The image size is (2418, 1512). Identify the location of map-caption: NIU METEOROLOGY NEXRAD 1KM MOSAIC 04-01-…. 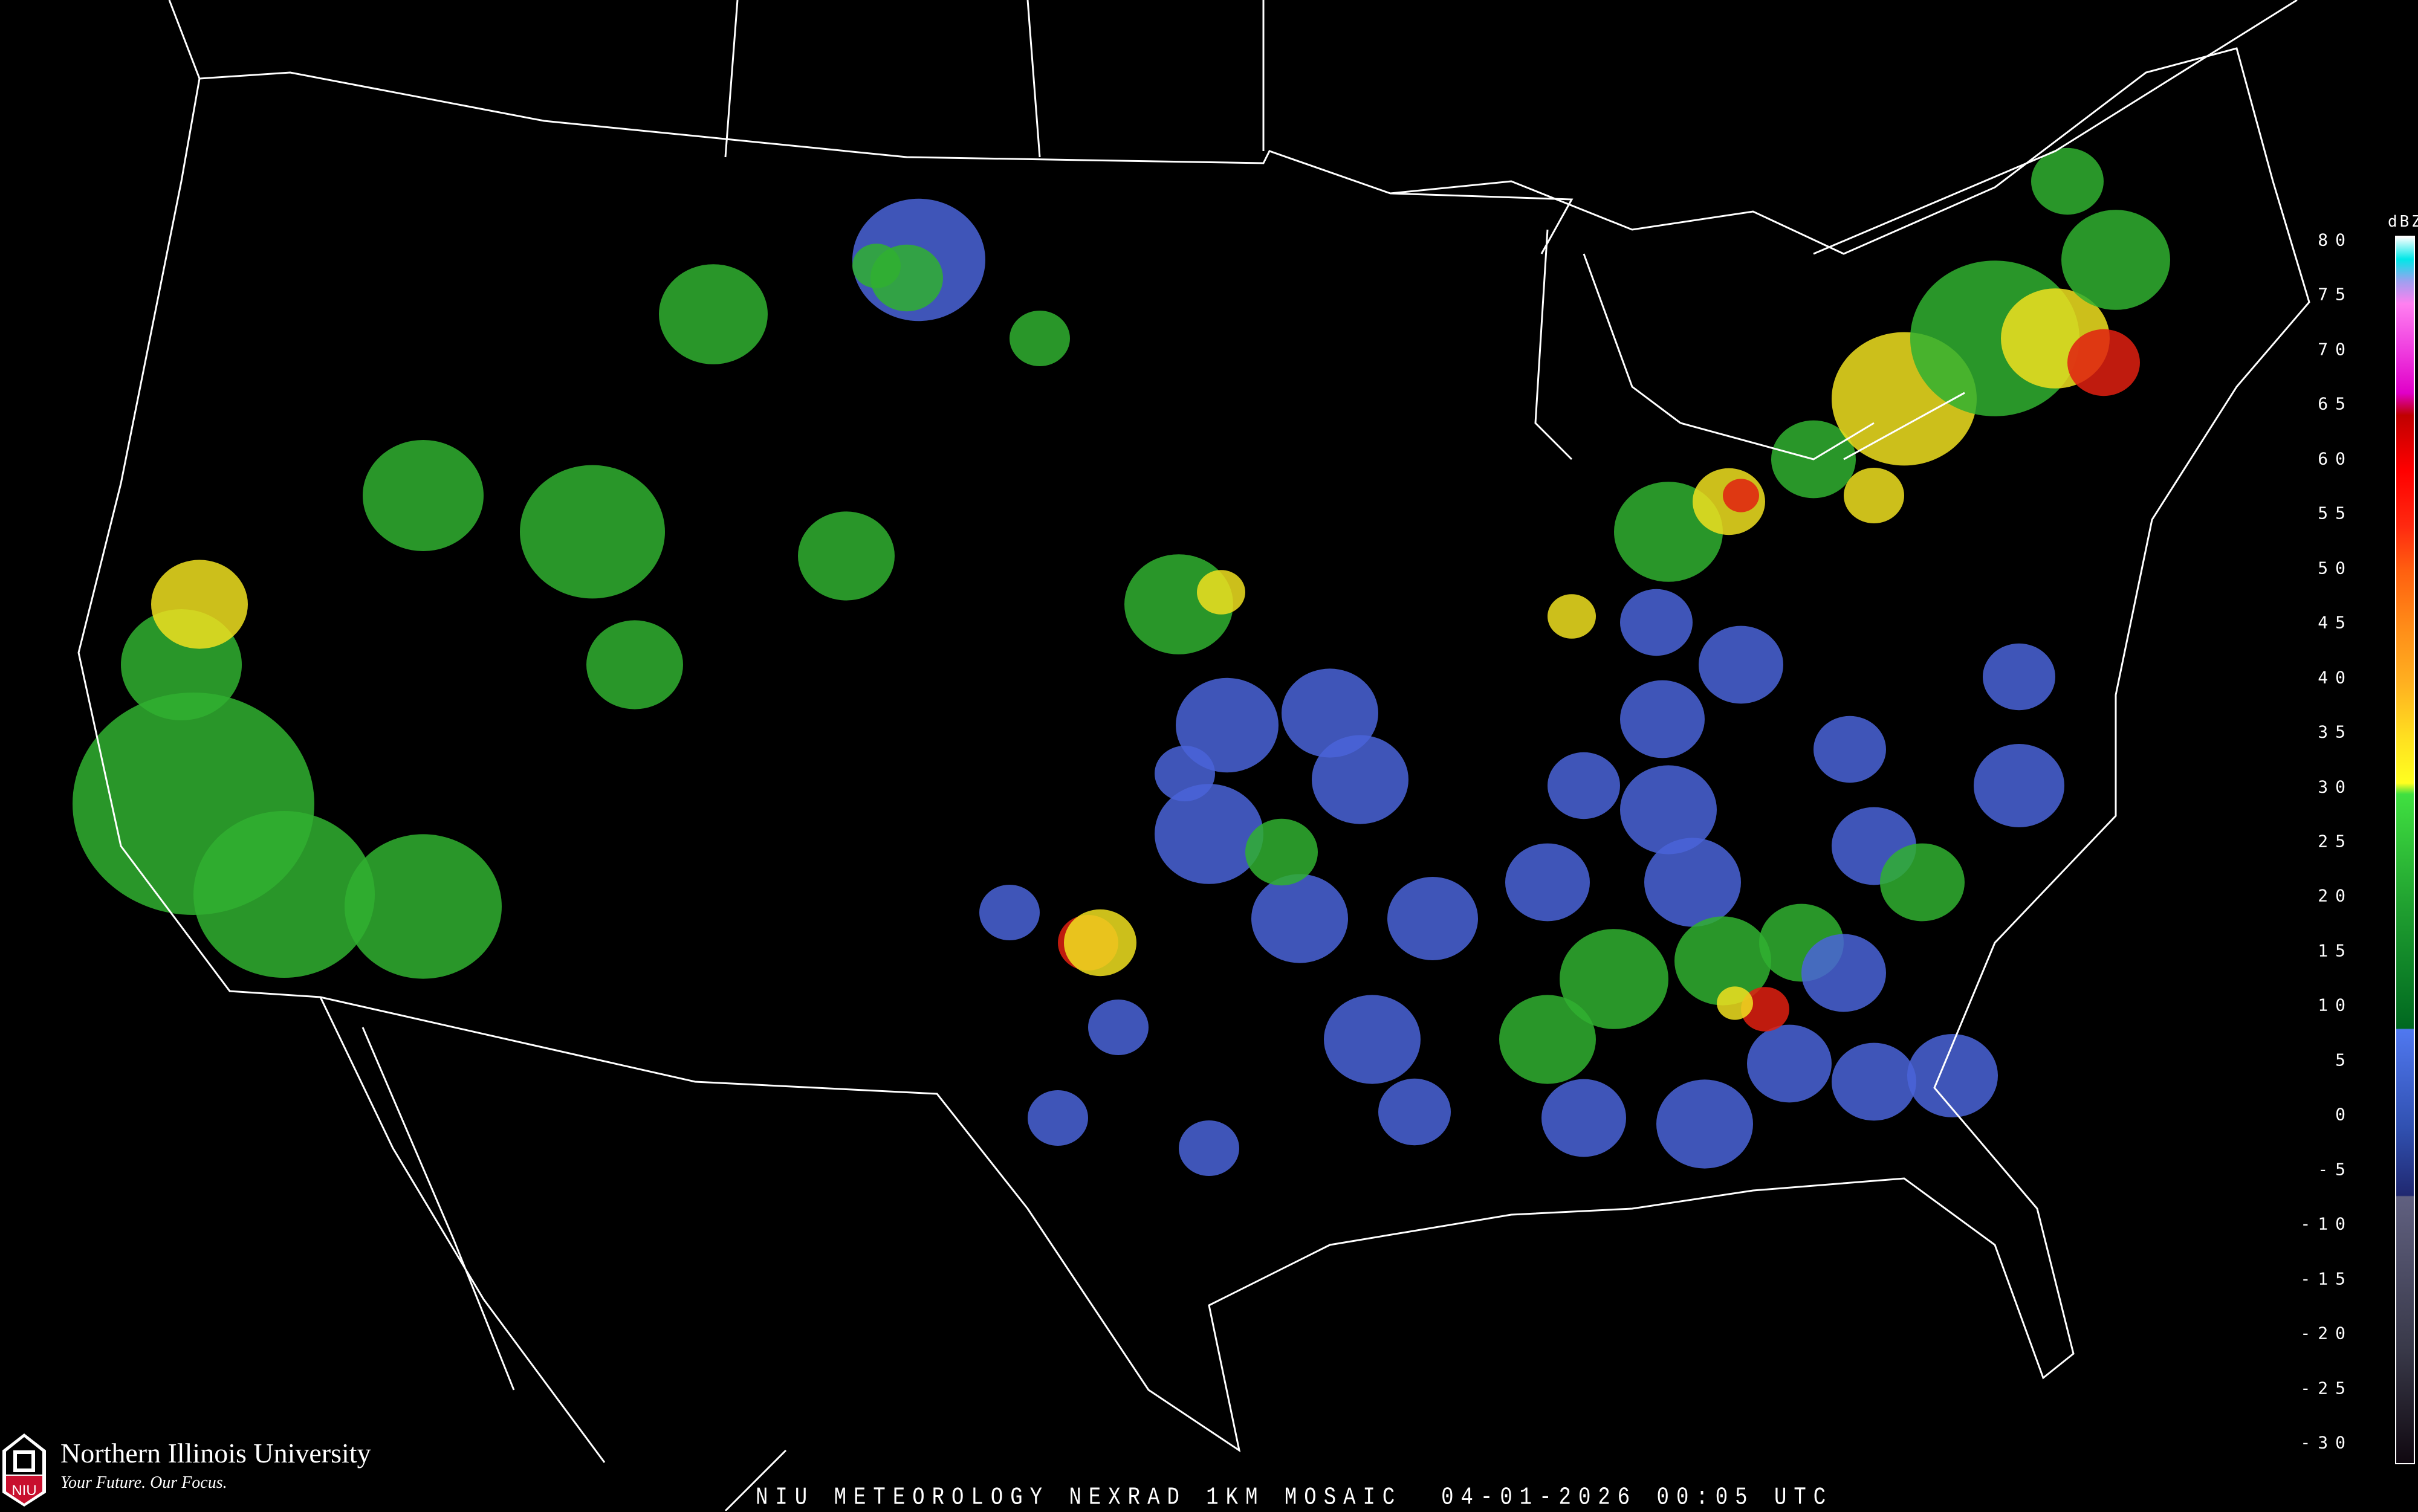
(1295, 1498).